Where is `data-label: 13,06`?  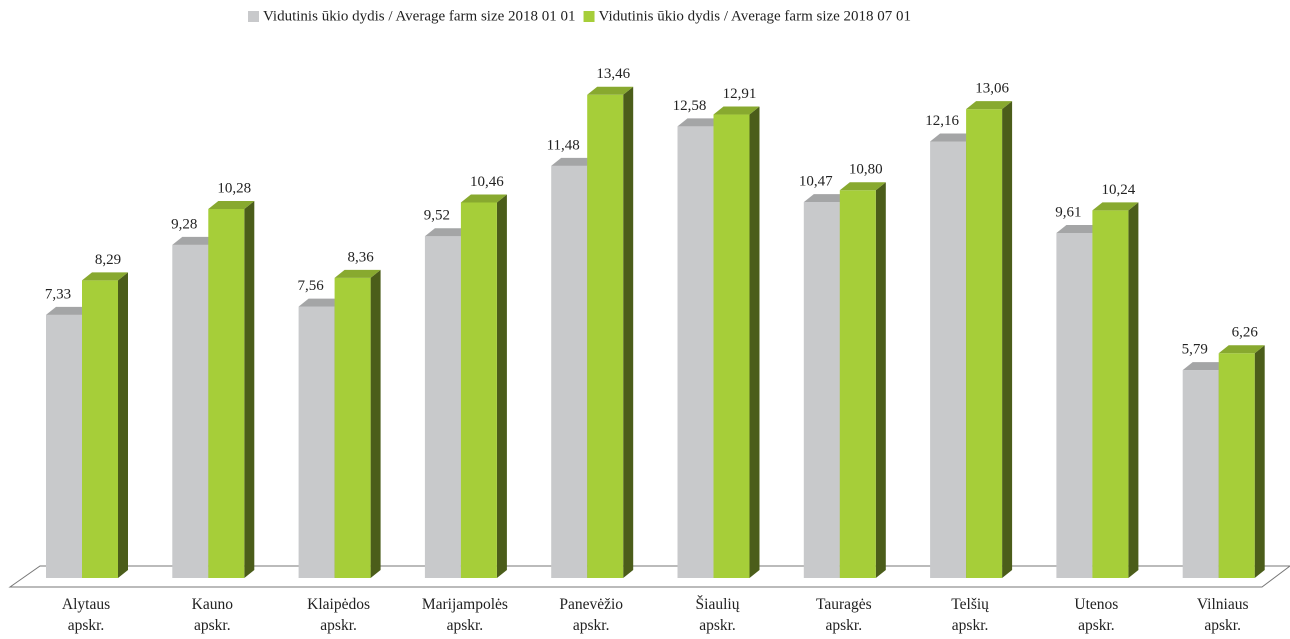
data-label: 13,06 is located at coordinates (992, 89).